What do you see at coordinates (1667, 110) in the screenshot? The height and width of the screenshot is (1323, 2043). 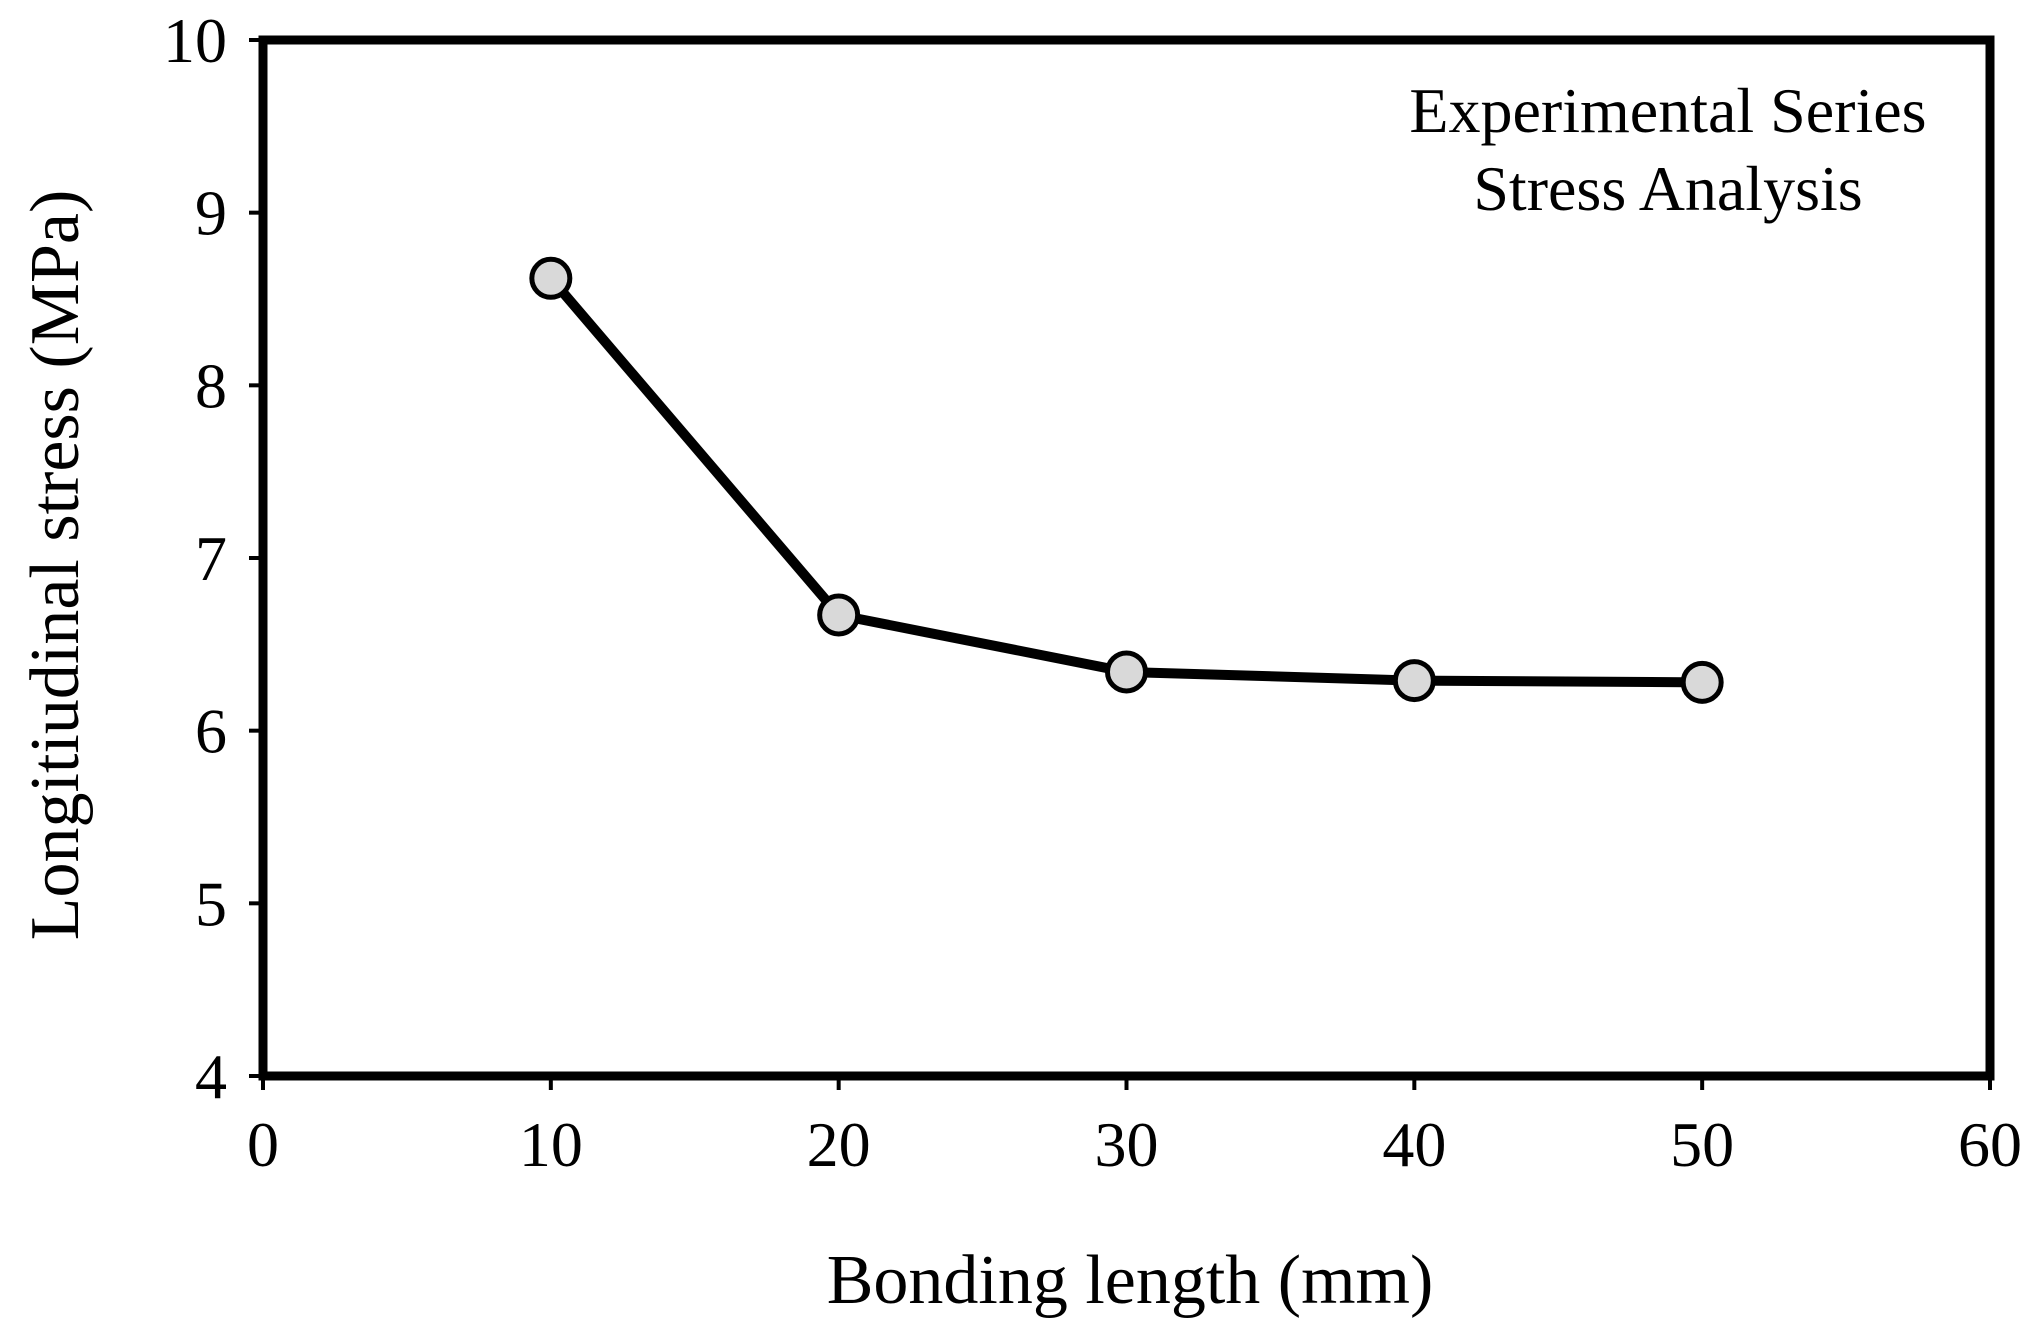 I see `annotation-line-1: Experimental Series` at bounding box center [1667, 110].